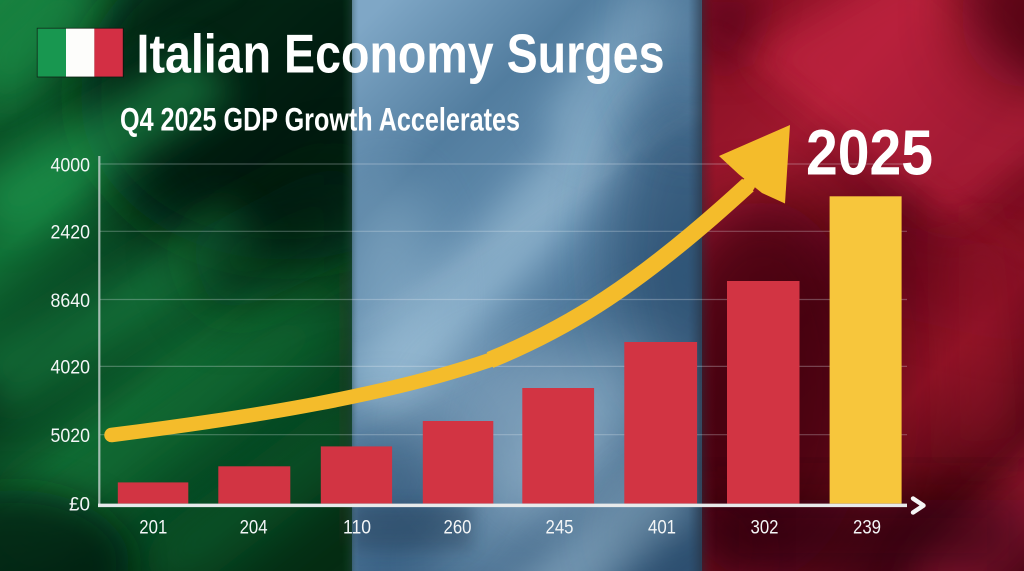 Image resolution: width=1024 pixels, height=571 pixels. I want to click on svg-text: 204, so click(254, 528).